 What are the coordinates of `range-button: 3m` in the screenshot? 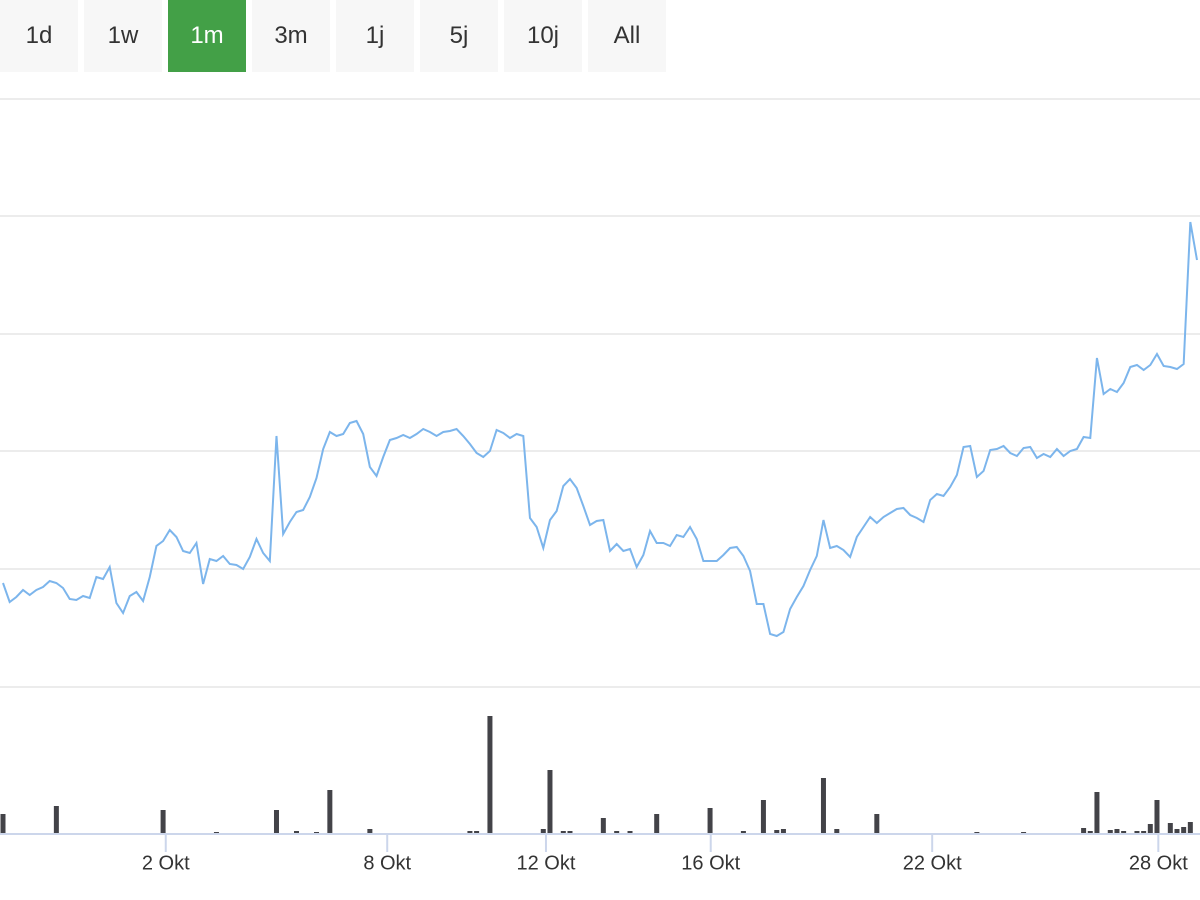 It's located at (291, 36).